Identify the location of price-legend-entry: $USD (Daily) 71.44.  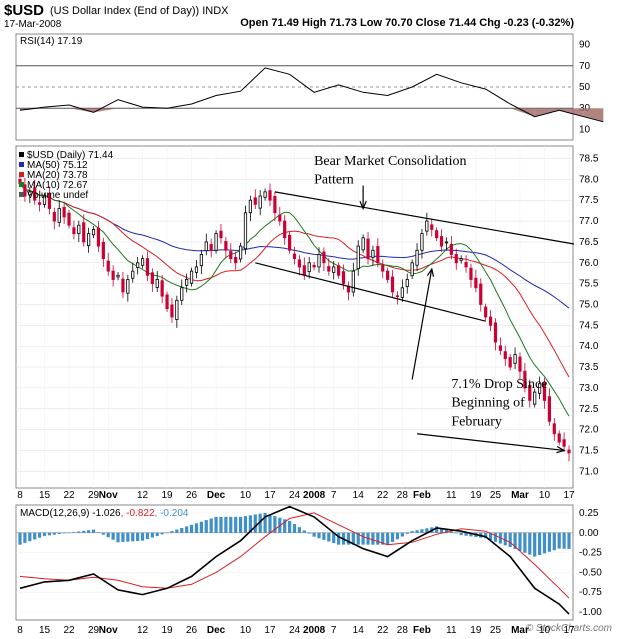
(70, 155).